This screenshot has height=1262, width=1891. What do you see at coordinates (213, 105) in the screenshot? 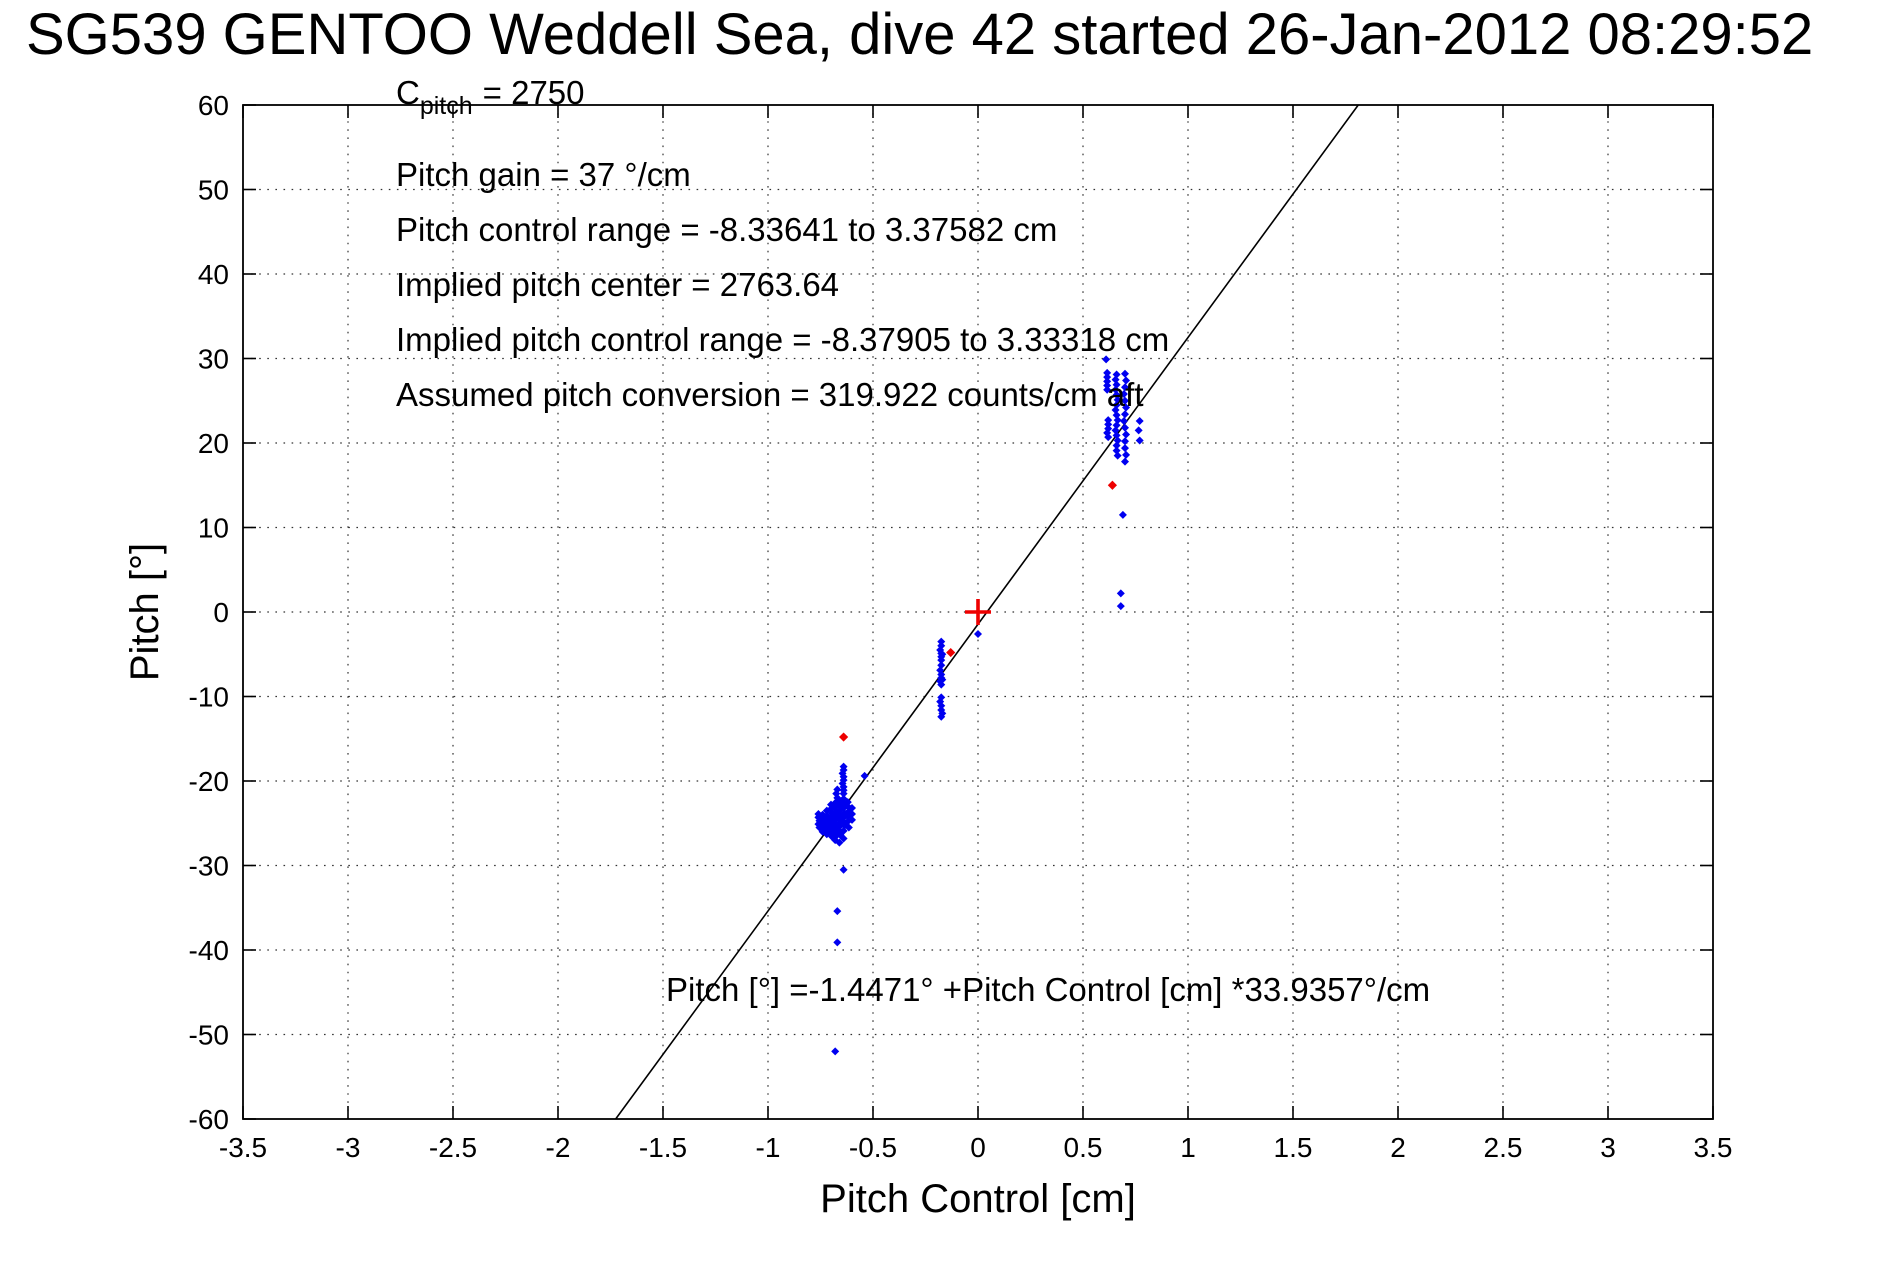
I see `y-tick-label: 60` at bounding box center [213, 105].